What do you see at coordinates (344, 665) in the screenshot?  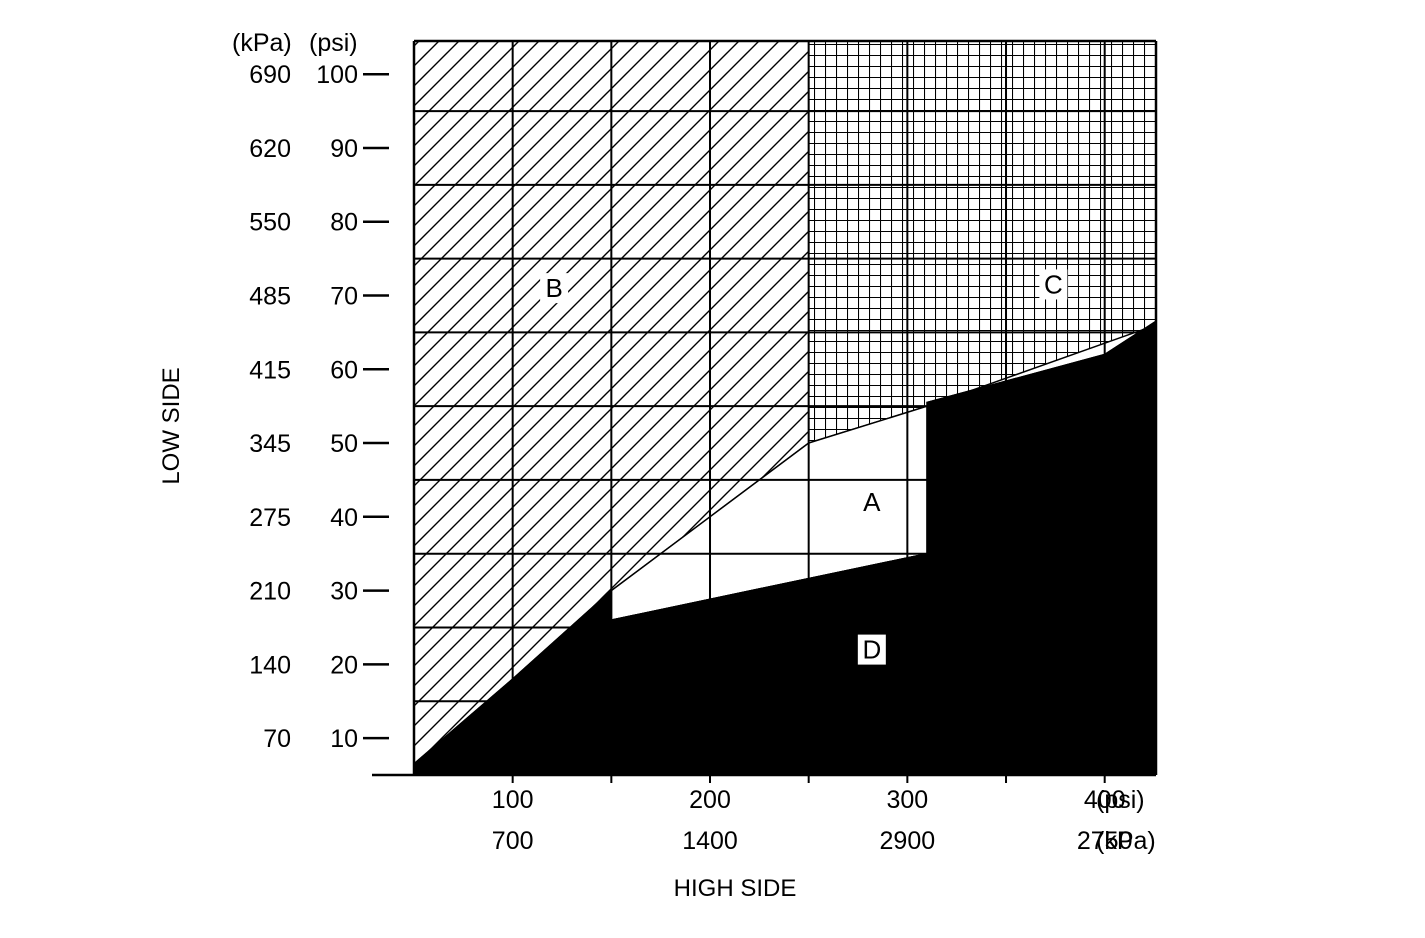 I see `y-tick-label-psi: 20` at bounding box center [344, 665].